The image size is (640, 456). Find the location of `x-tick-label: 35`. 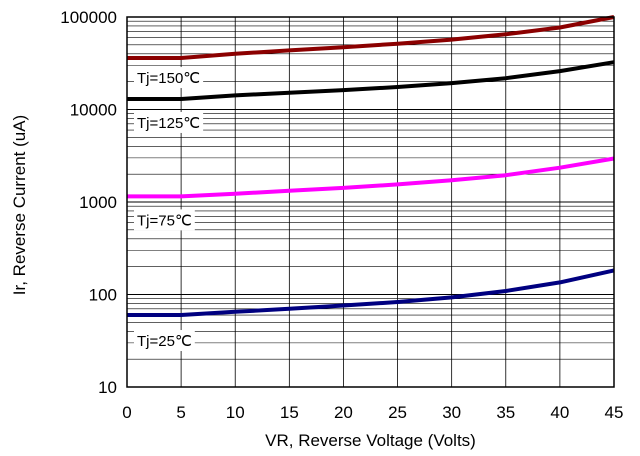

x-tick-label: 35 is located at coordinates (505, 412).